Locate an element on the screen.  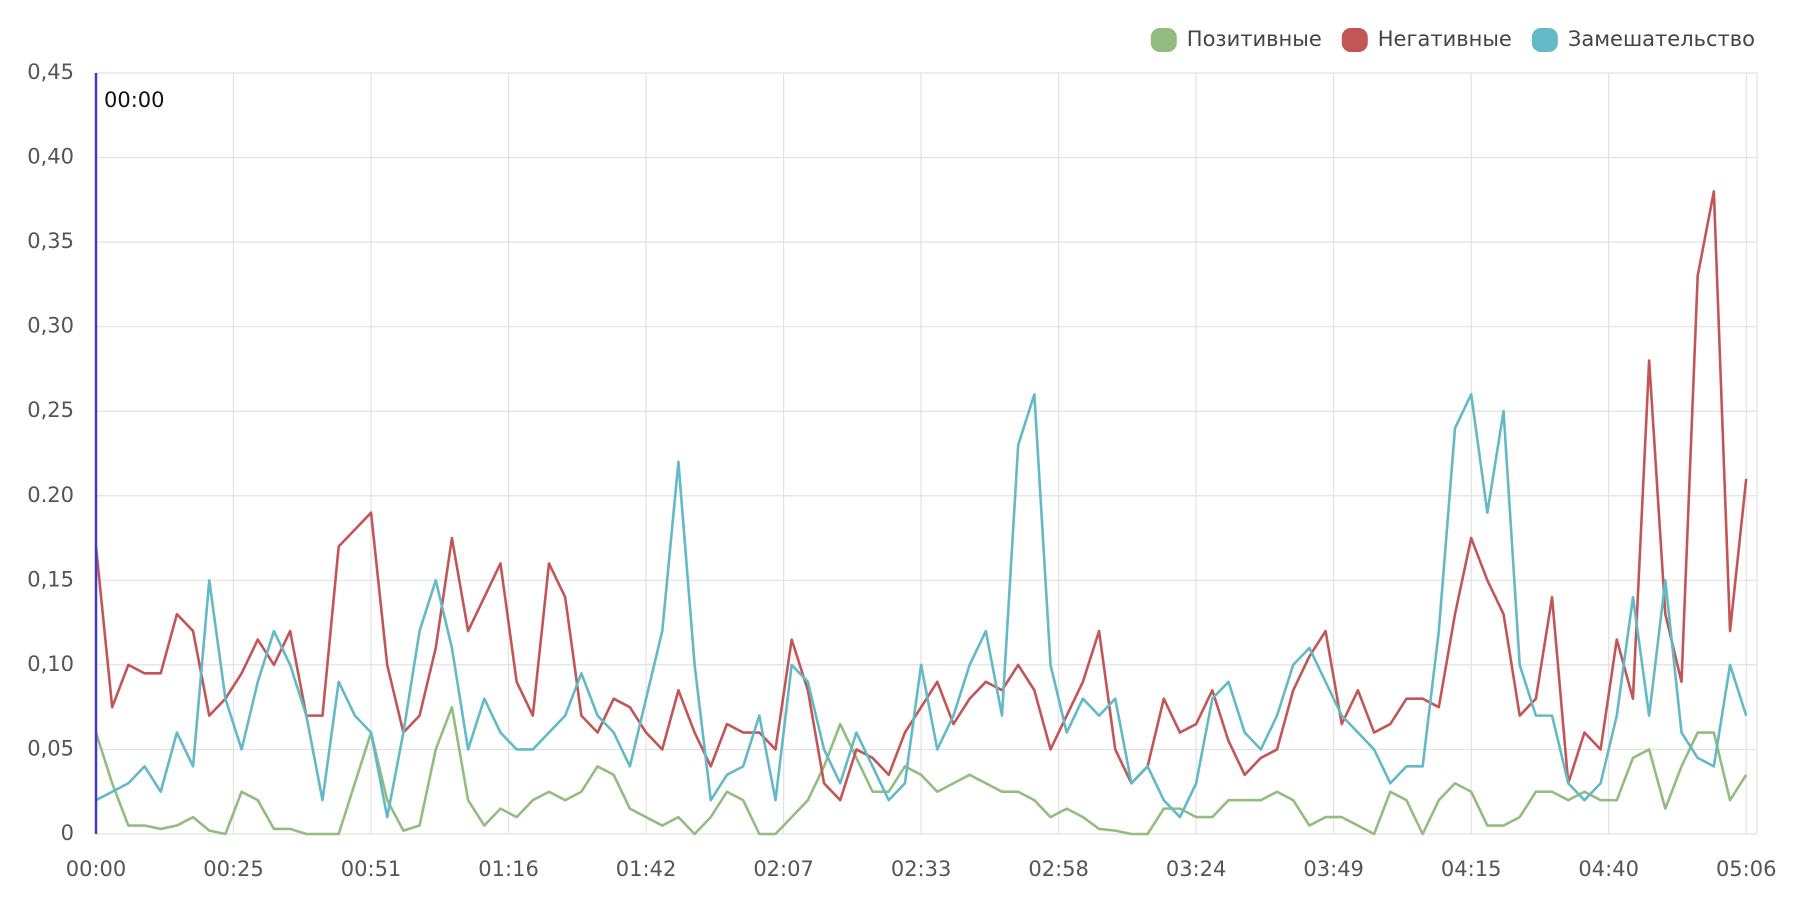
y-tick-label: 0,40 is located at coordinates (50, 157).